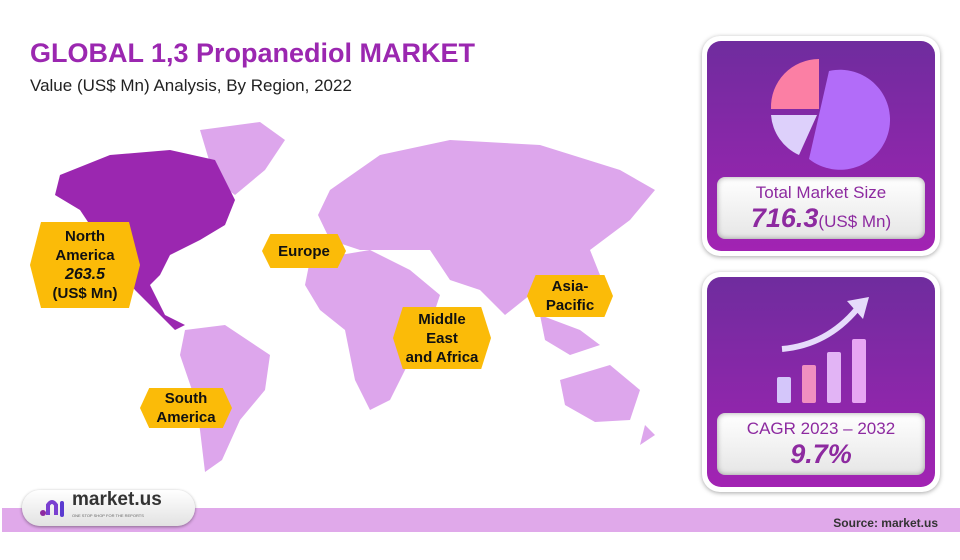 This screenshot has width=960, height=560. What do you see at coordinates (108, 515) in the screenshot?
I see `logo-tagline: ONE STOP SHOP FOR THE REPORTS` at bounding box center [108, 515].